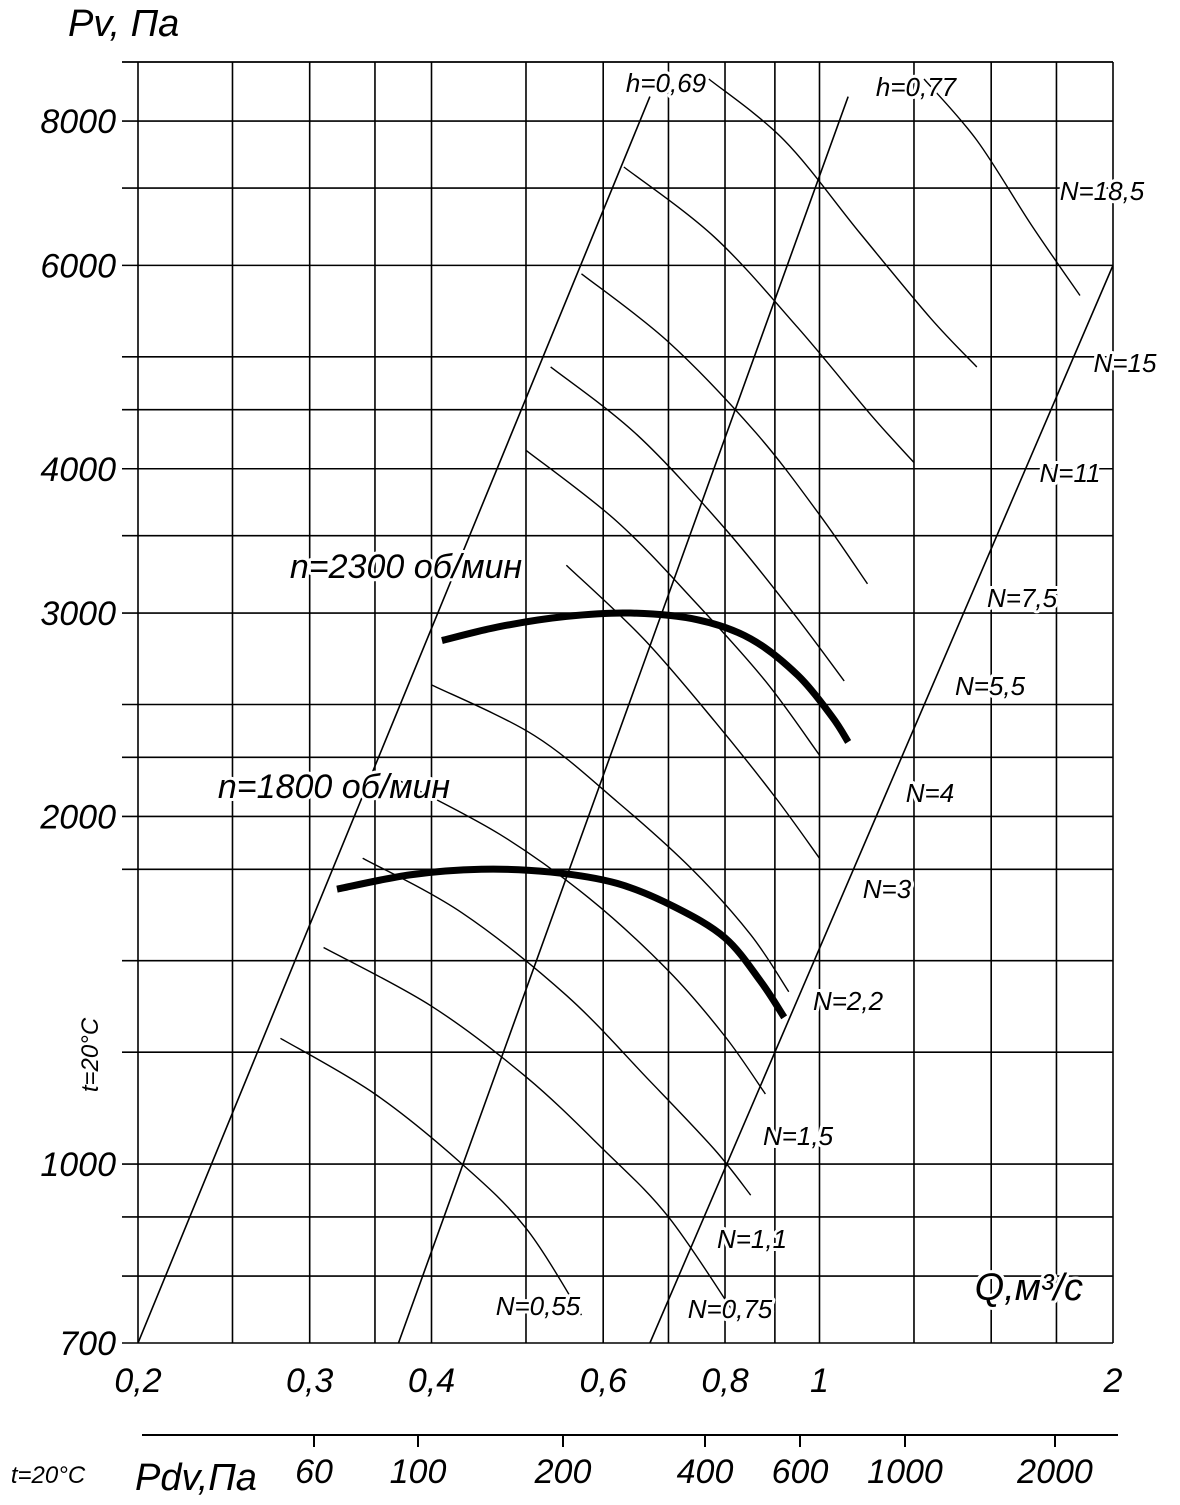  Describe the element at coordinates (752, 1239) in the screenshot. I see `power-curve-label: N=1,1` at that location.